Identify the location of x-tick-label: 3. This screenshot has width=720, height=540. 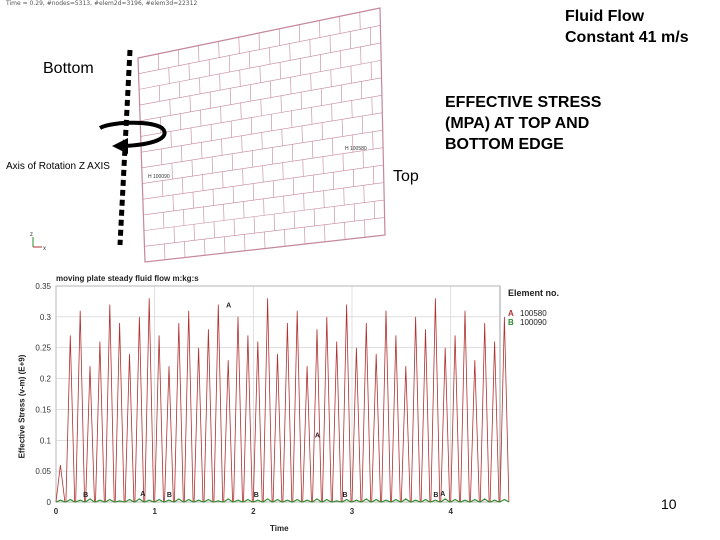
(352, 511).